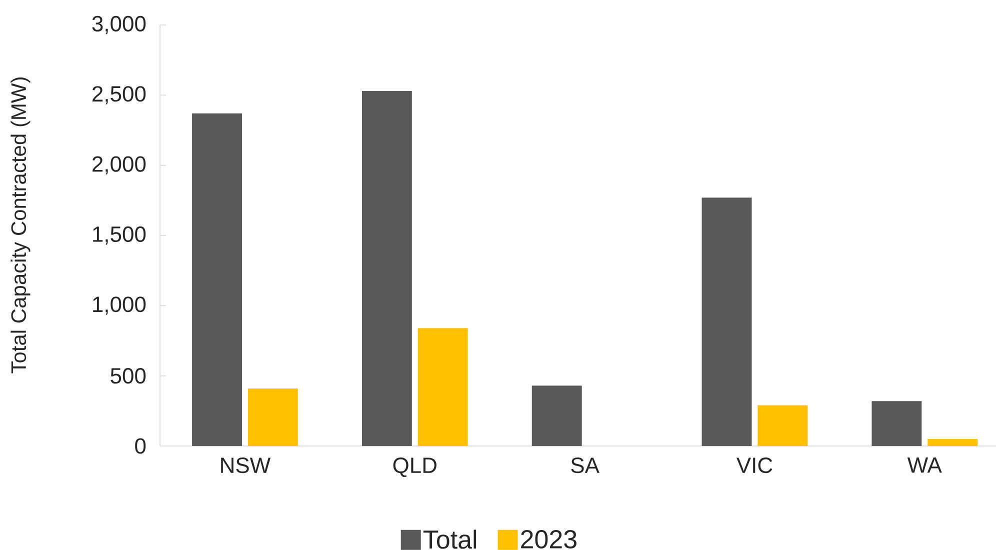  Describe the element at coordinates (119, 165) in the screenshot. I see `y-tick-label: 2,000` at that location.